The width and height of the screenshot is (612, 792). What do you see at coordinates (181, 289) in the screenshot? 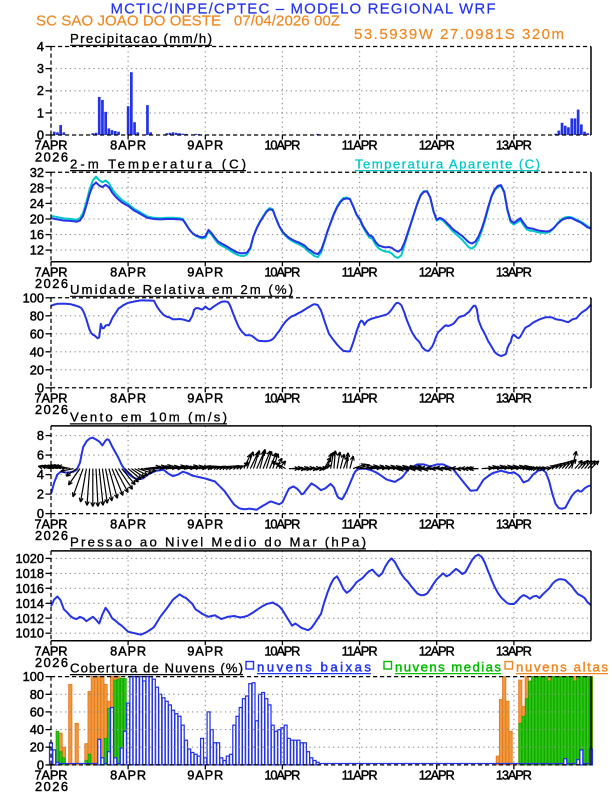
I see `svg-text: Umidade Relativa em 2m (%)` at bounding box center [181, 289].